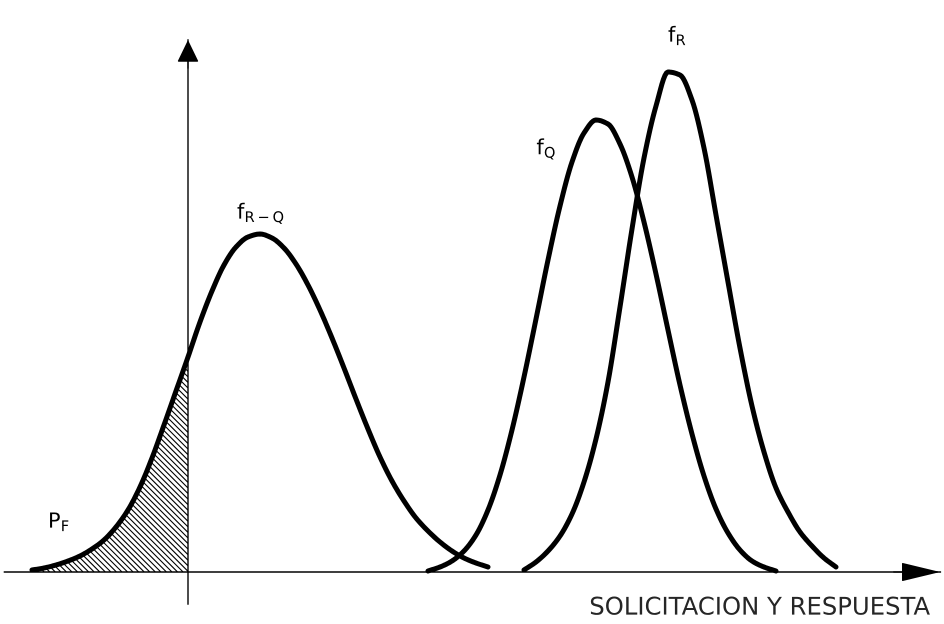 The image size is (944, 624). Describe the element at coordinates (260, 213) in the screenshot. I see `series-label: f$_{R−Q}$` at that location.